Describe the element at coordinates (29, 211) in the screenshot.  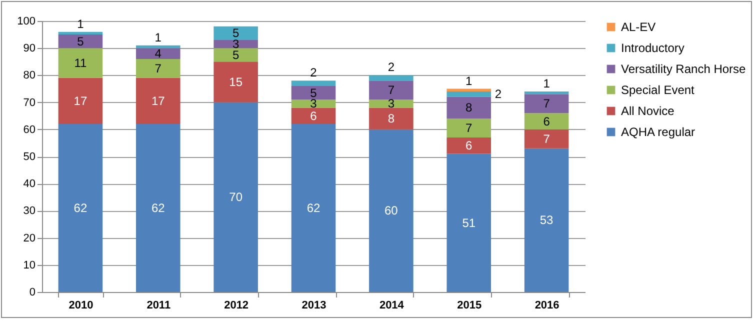
I see `y-tick-label: 30` at that location.